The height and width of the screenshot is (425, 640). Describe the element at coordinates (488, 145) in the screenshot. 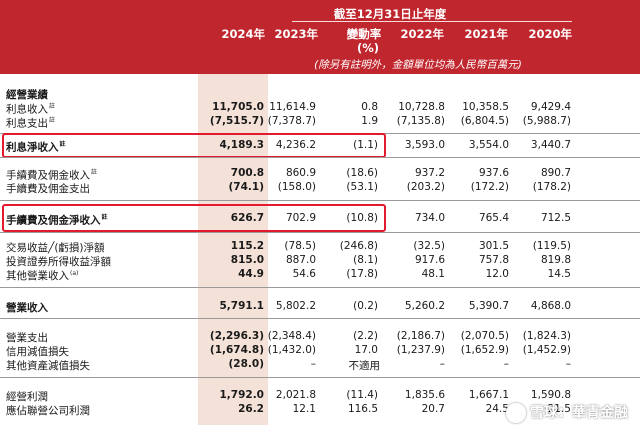

I see `value-2021: 3,554.0` at that location.